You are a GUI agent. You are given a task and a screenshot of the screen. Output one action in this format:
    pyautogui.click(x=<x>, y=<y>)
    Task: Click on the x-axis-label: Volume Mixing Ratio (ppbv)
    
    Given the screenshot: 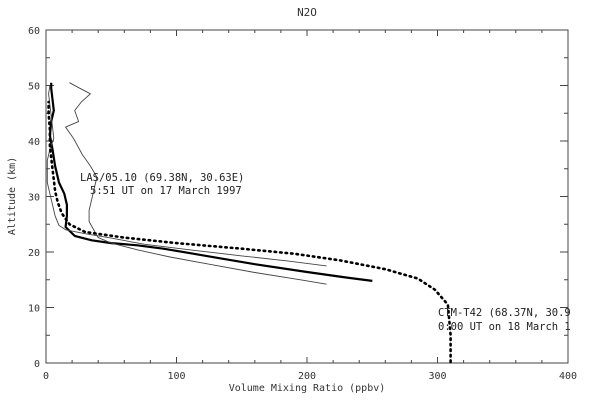 What is the action you would take?
    pyautogui.click(x=307, y=388)
    